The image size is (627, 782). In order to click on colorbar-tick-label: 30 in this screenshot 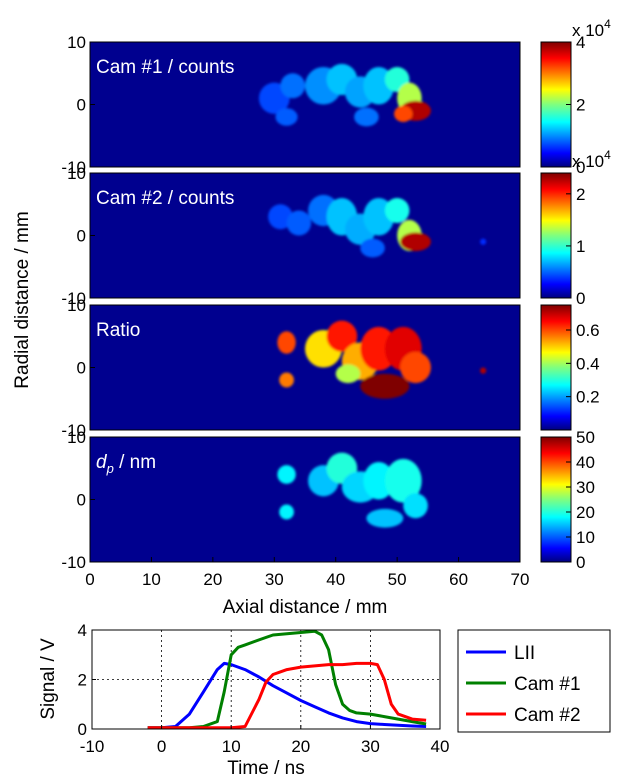, I will do `click(585, 487)`.